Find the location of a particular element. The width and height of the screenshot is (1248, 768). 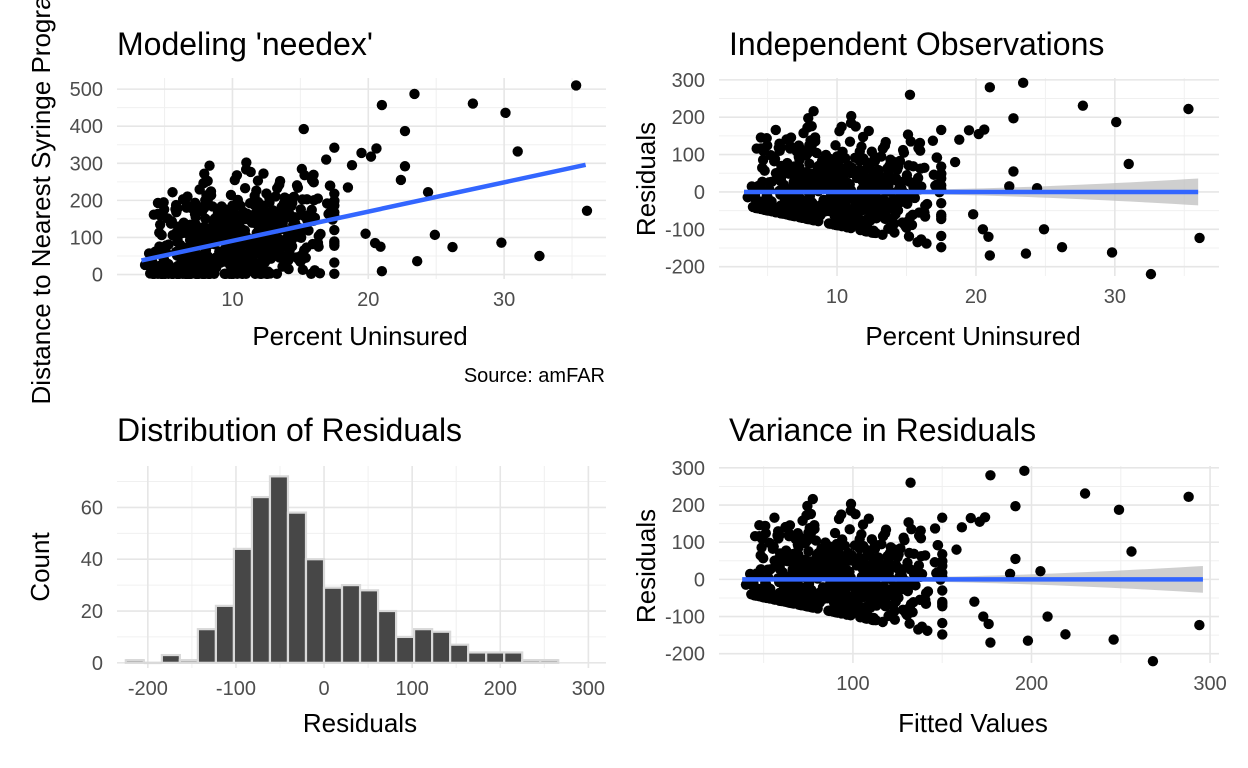

panel-title: Variance in Residuals is located at coordinates (882, 430).